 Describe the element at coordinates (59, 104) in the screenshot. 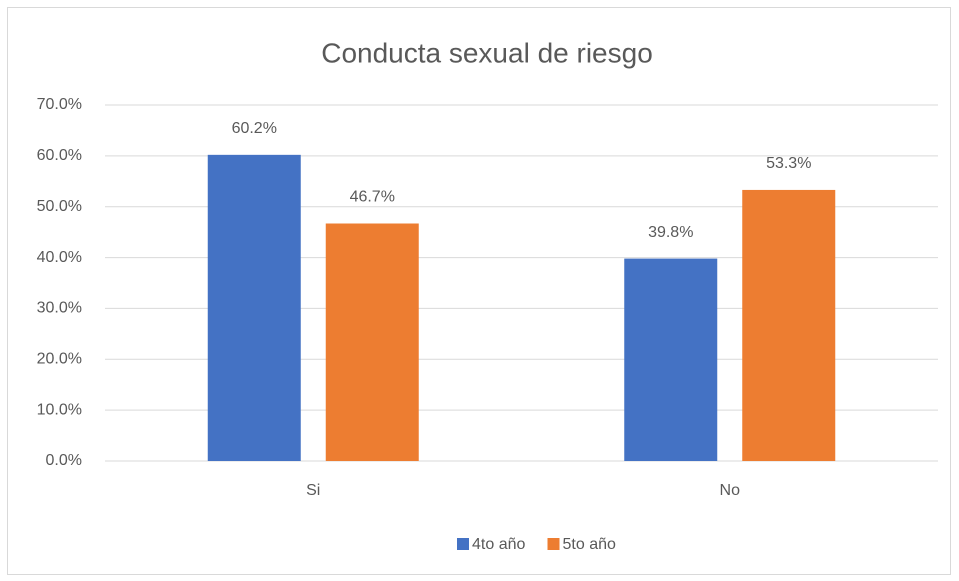

I see `y-tick-label: 70.0%` at that location.